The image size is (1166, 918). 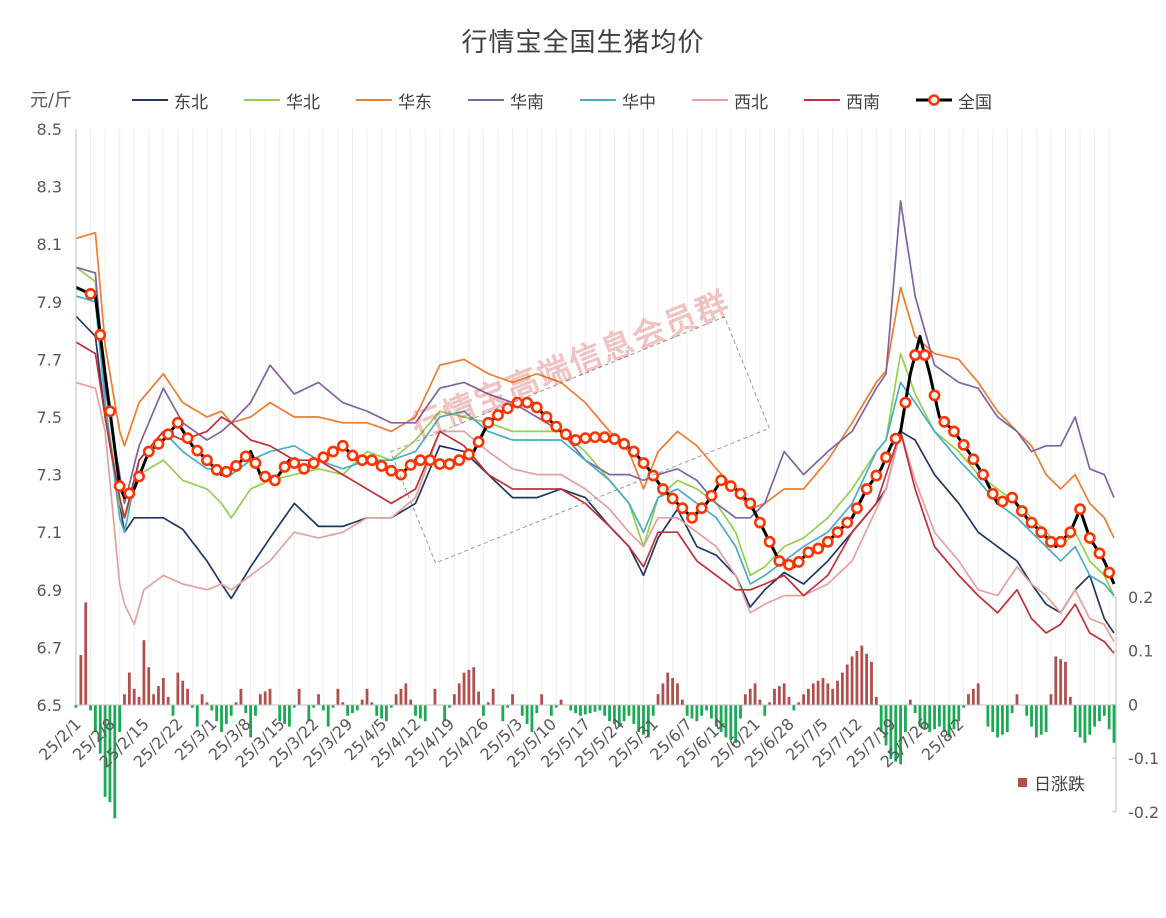 I want to click on legend-label: 全国, so click(x=975, y=102).